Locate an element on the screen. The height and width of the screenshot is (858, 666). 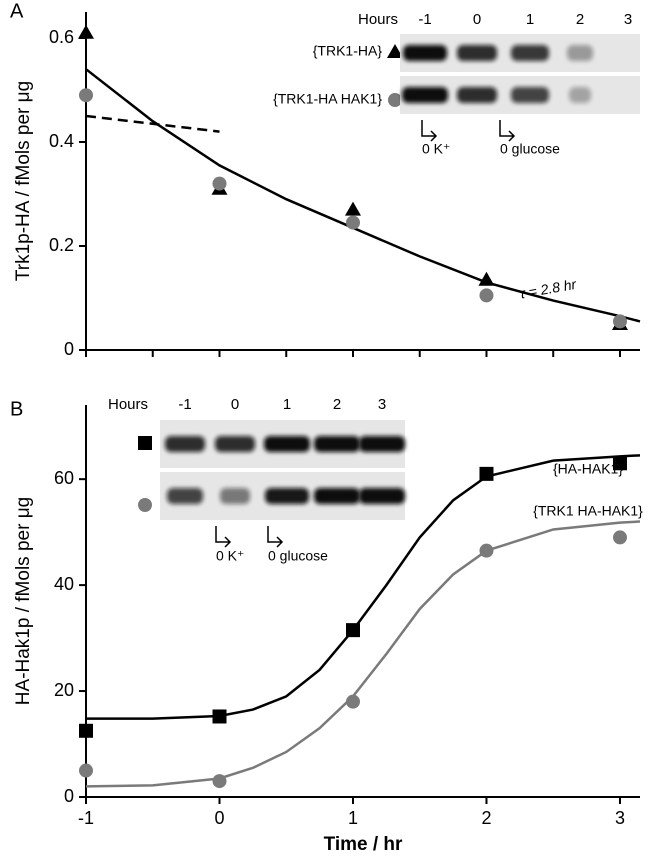
y-axis-label: HA-Hak1p / fMols per μg is located at coordinates (23, 601).